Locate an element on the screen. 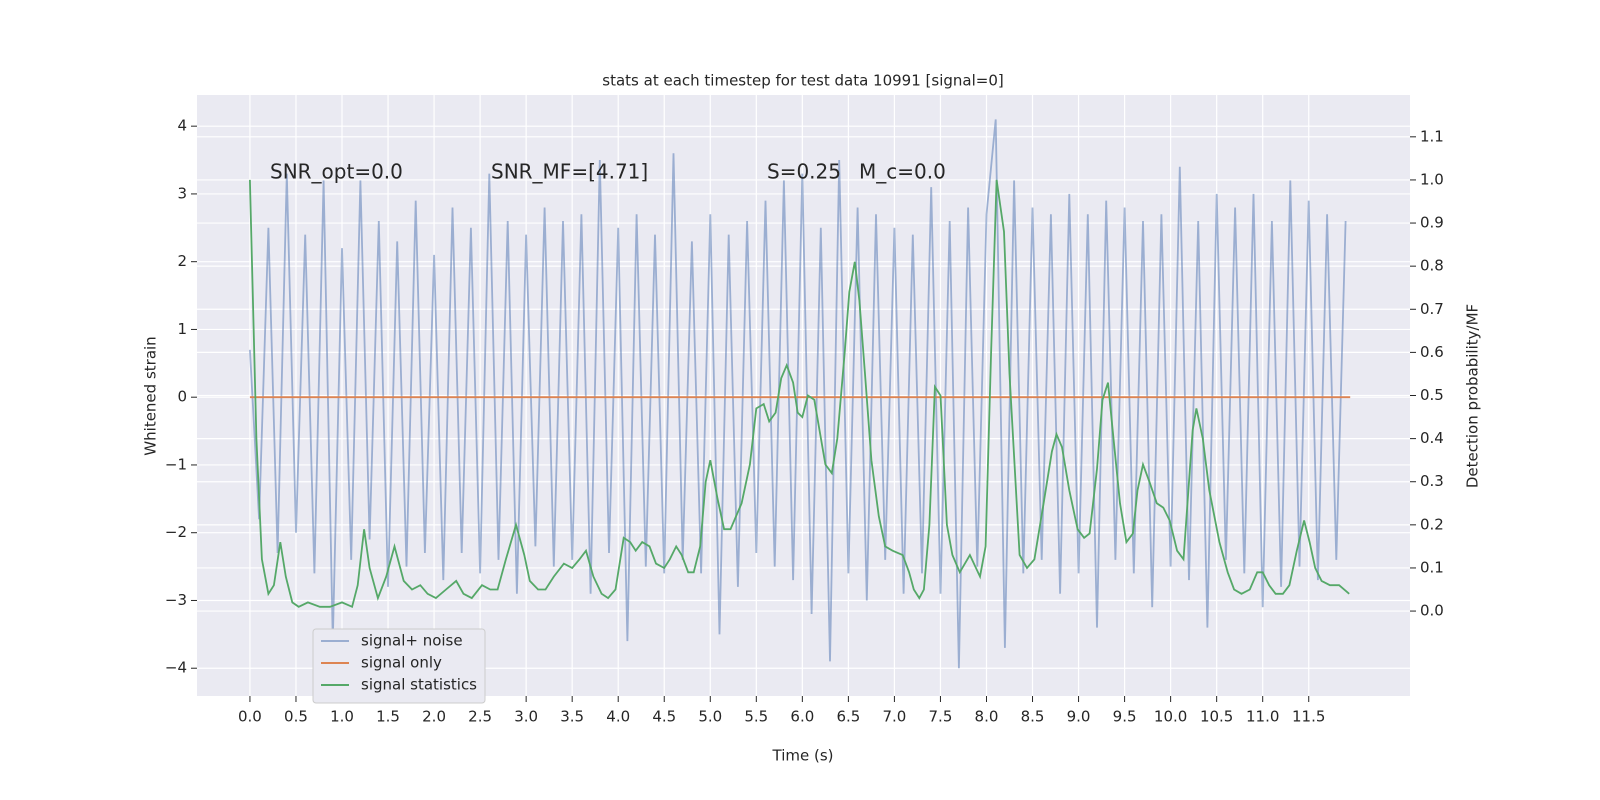  x-tick-label: 7.0 is located at coordinates (894, 717).